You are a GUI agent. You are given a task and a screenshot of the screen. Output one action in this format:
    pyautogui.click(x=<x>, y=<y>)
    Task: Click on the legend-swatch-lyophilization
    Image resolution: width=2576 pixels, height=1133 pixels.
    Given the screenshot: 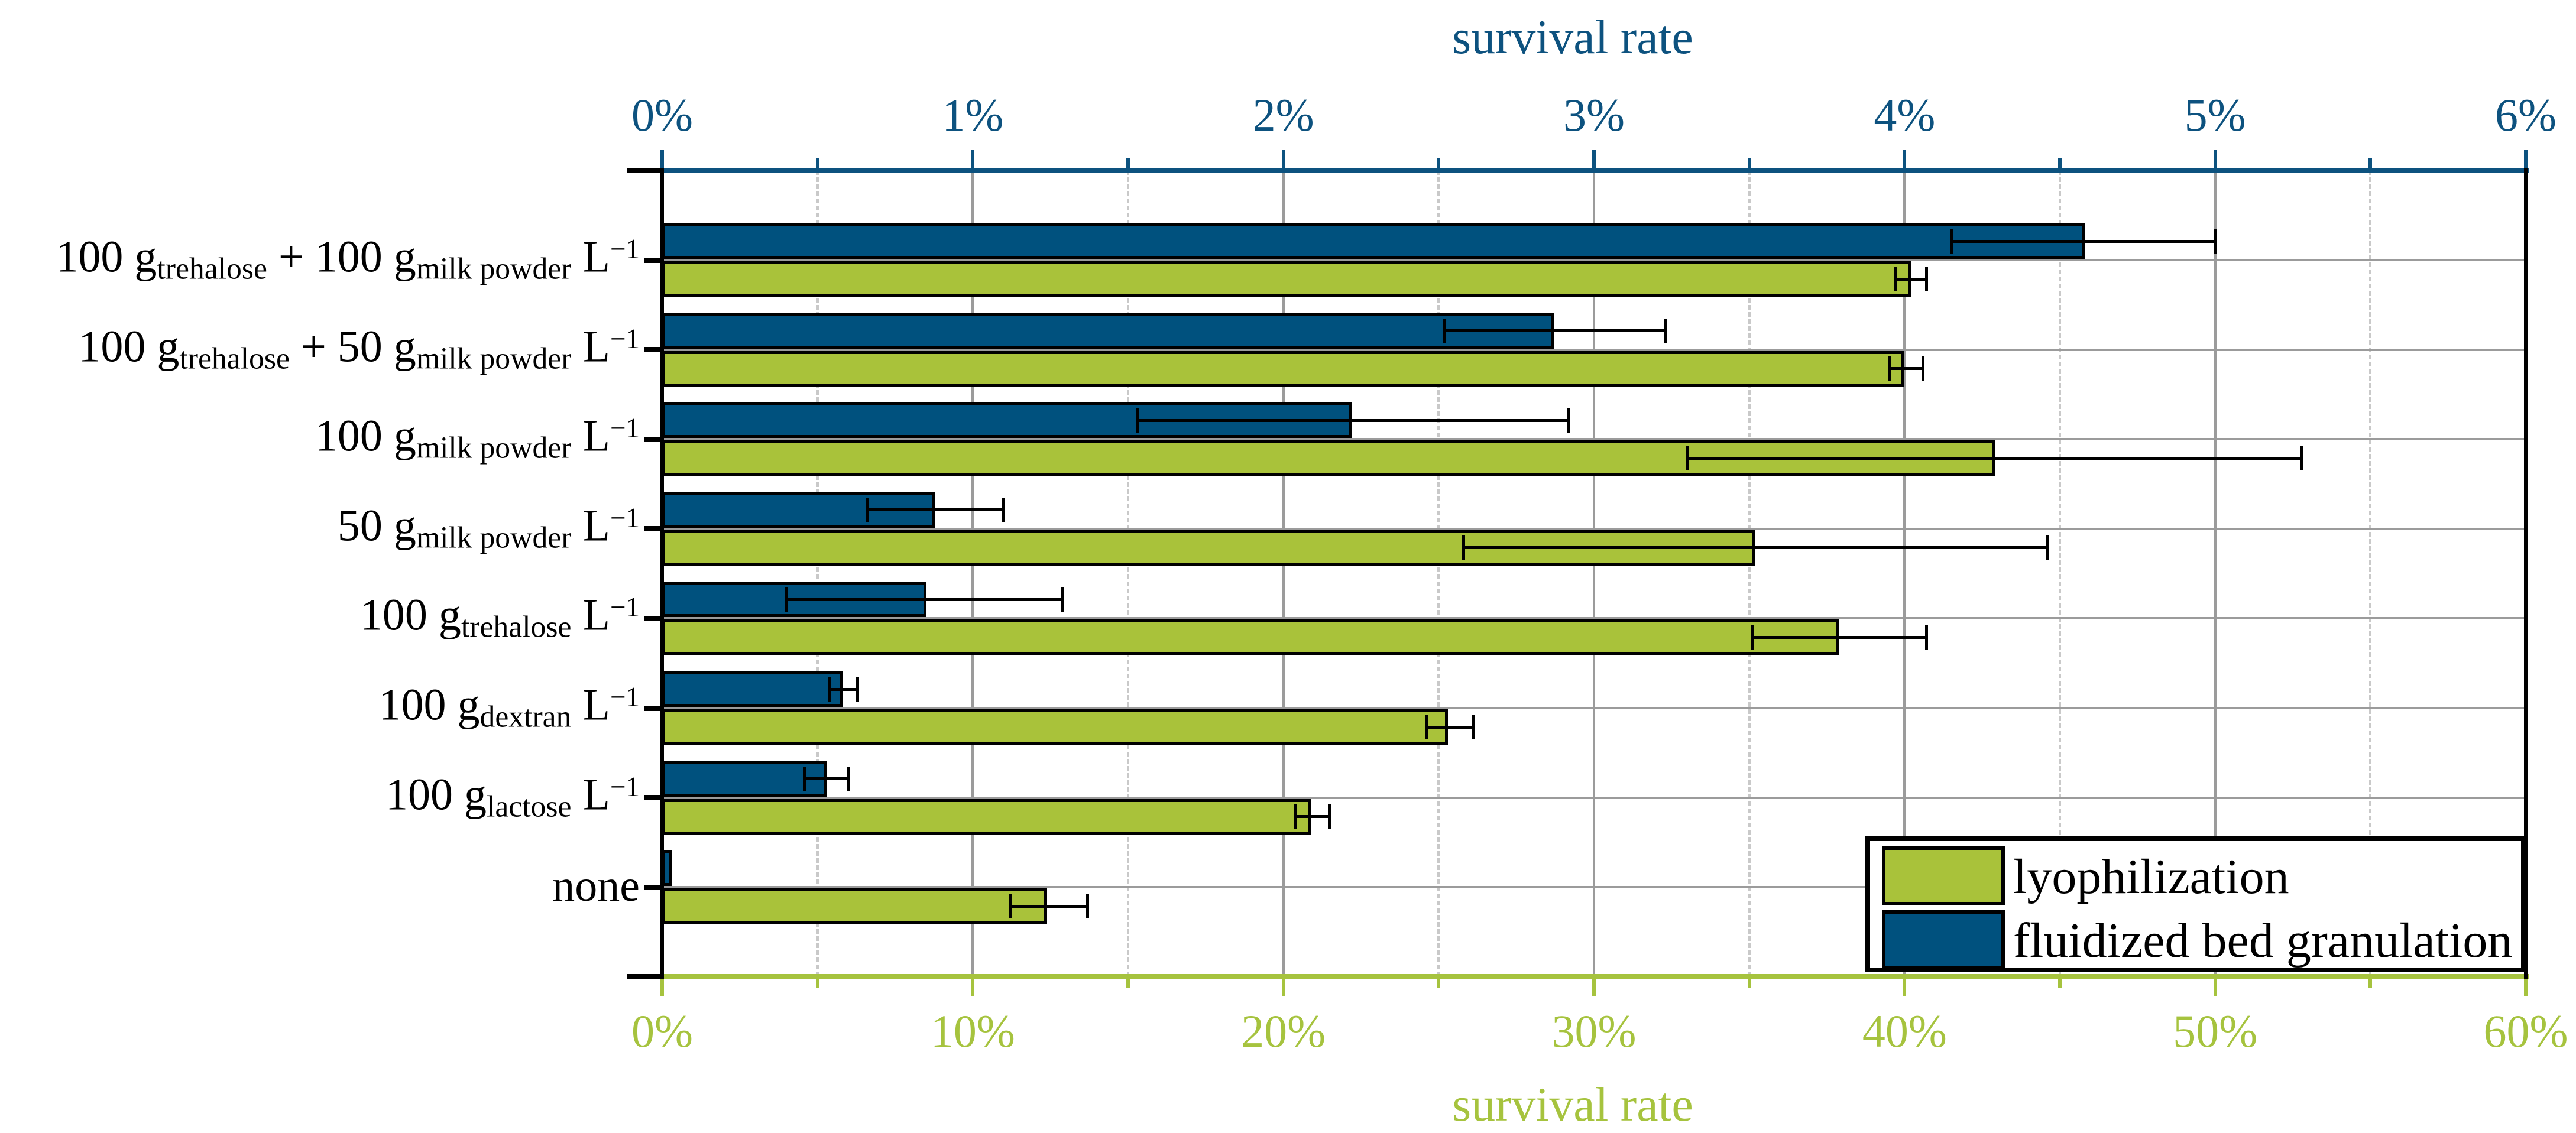 What is the action you would take?
    pyautogui.click(x=1943, y=875)
    